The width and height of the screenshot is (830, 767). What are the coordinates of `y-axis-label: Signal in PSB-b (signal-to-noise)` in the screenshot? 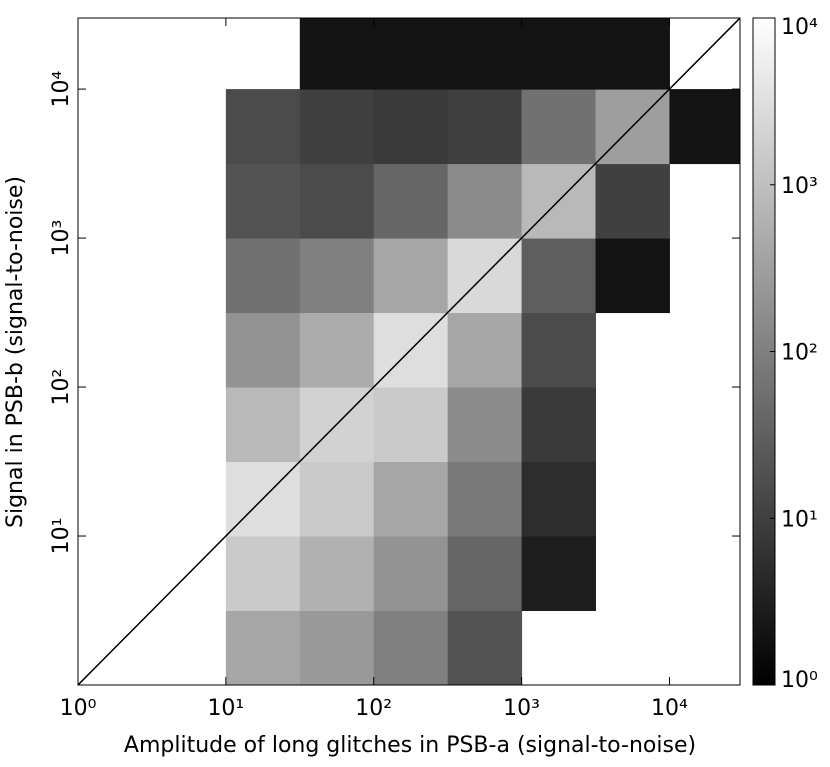 It's located at (15, 352).